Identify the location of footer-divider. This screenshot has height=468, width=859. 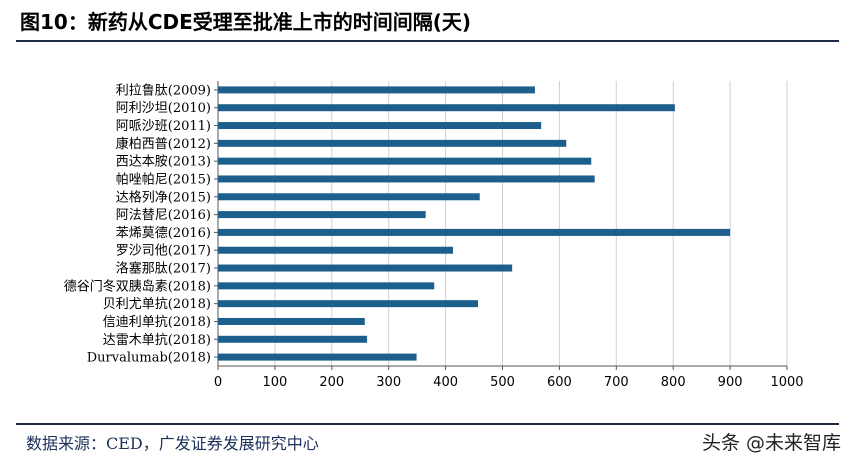
(427, 424).